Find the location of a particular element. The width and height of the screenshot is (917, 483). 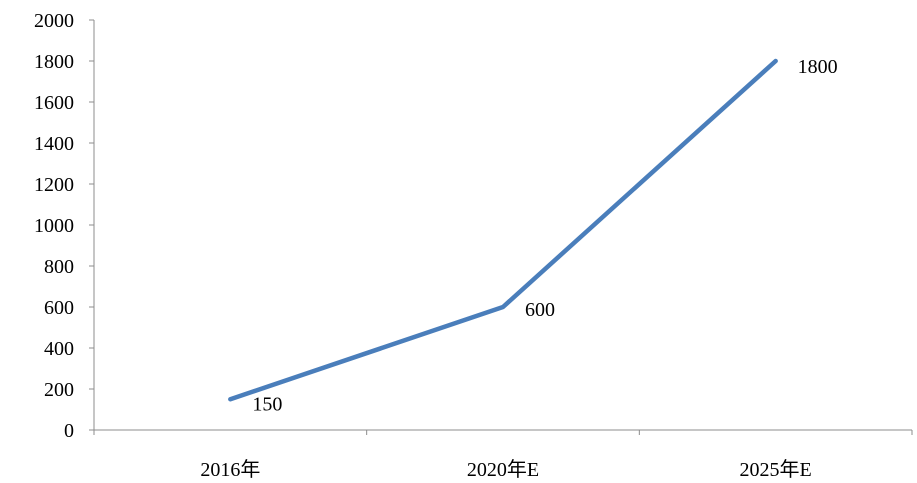

y-tick-label: 0 is located at coordinates (69, 431).